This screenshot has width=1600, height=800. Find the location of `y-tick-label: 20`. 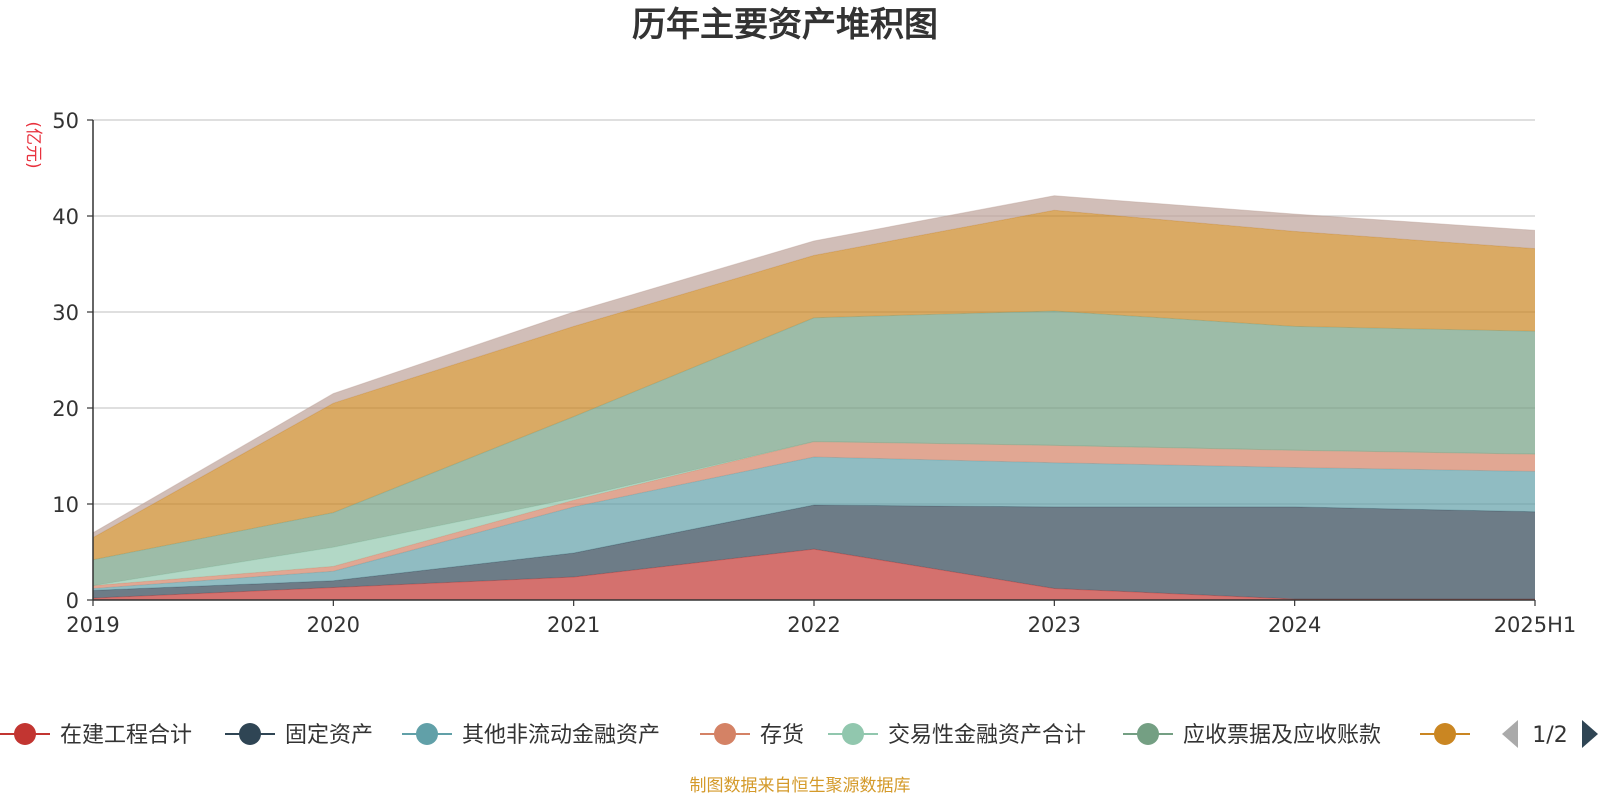

y-tick-label: 20 is located at coordinates (65, 409).